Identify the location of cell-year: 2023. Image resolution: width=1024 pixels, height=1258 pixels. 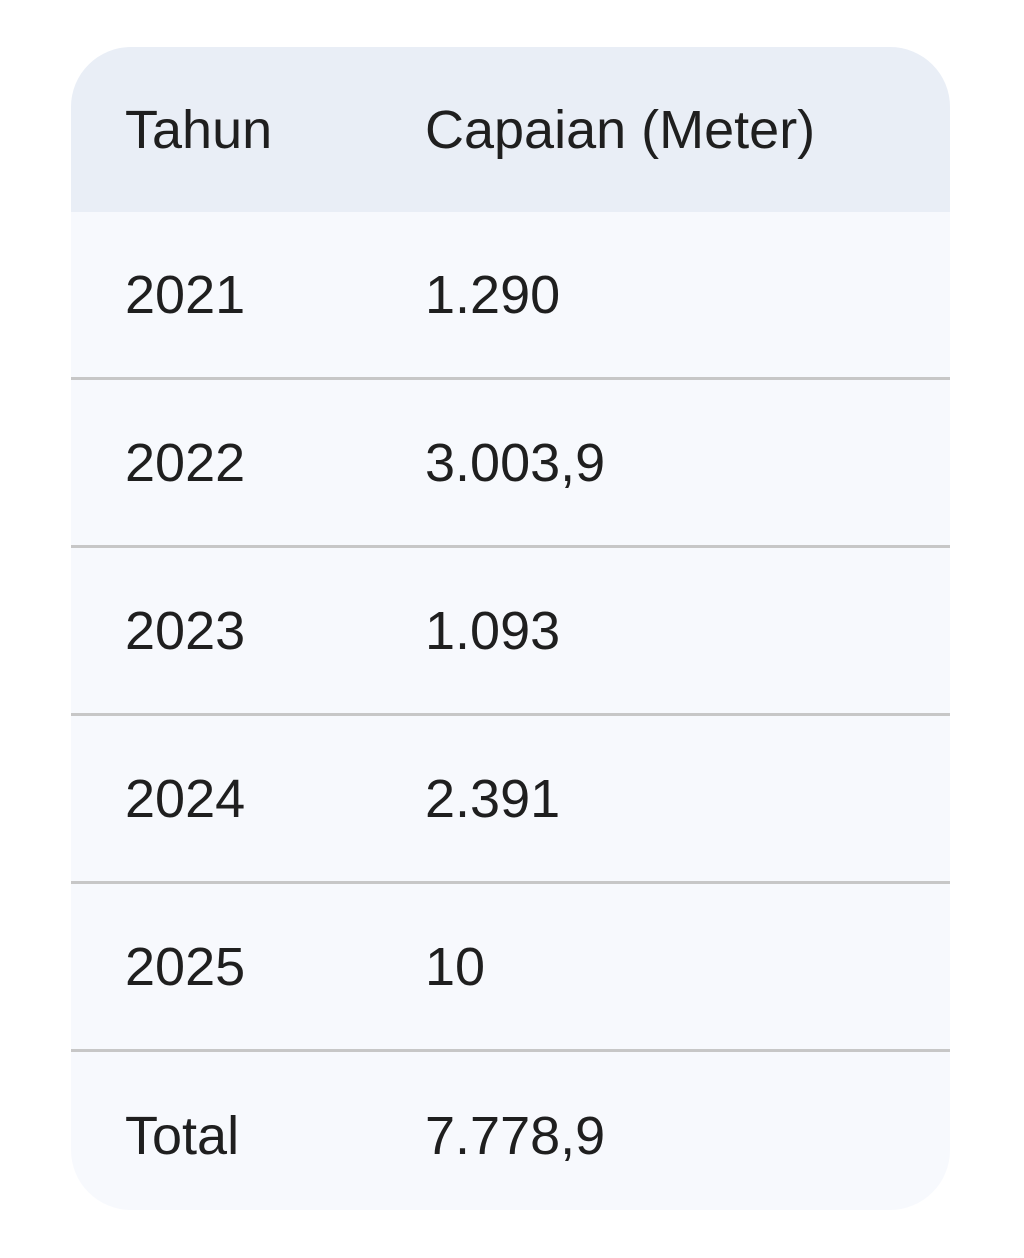
(248, 630).